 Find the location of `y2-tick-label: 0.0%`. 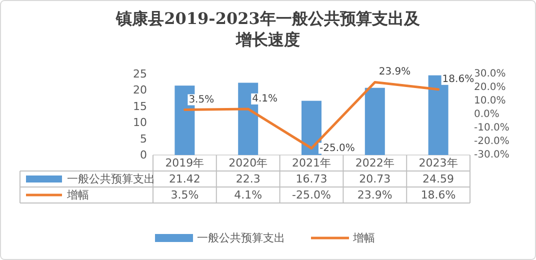

y2-tick-label: 0.0% is located at coordinates (487, 114).